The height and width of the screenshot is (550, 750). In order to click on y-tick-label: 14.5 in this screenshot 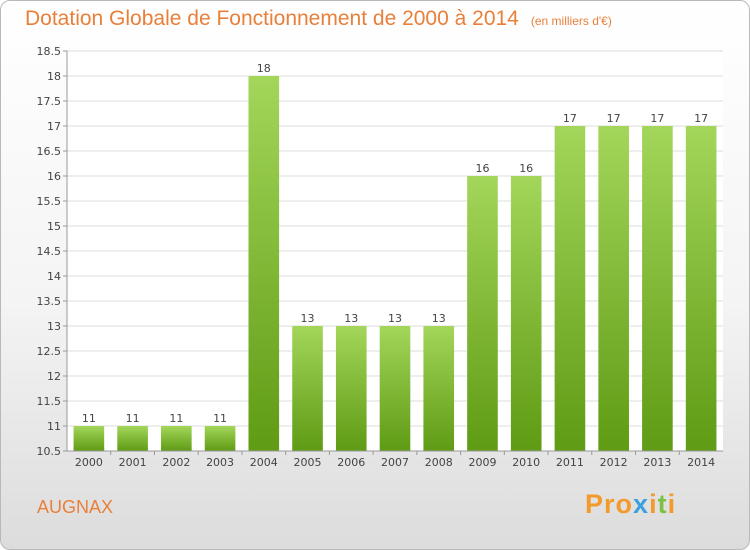, I will do `click(49, 251)`.